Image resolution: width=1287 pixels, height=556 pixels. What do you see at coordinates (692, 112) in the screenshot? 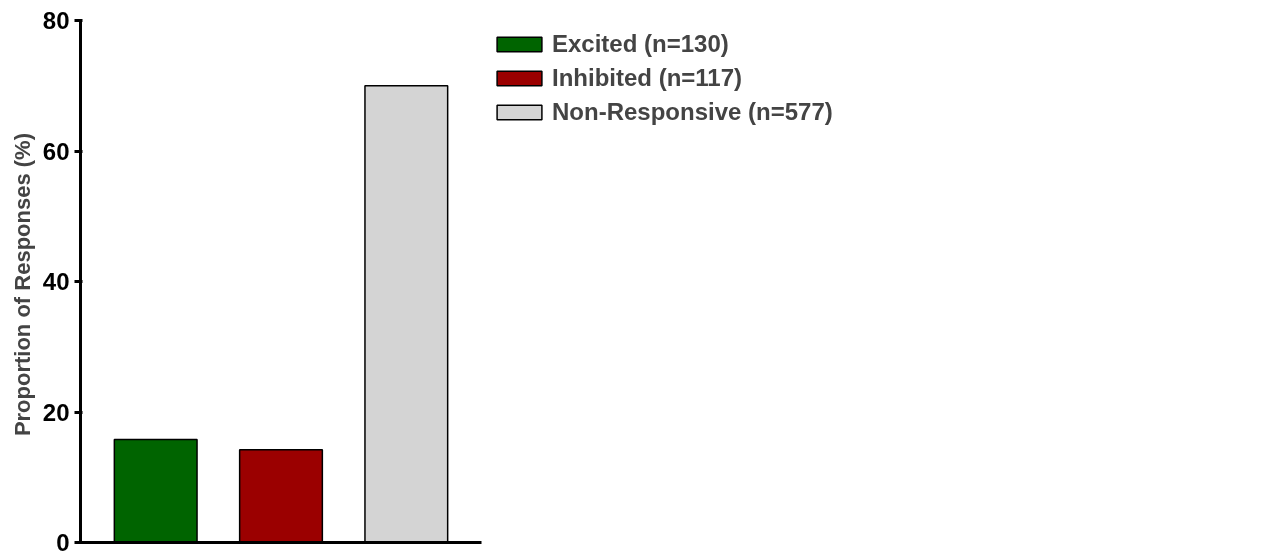
I see `legend-label: Non-Responsive (n=577)` at bounding box center [692, 112].